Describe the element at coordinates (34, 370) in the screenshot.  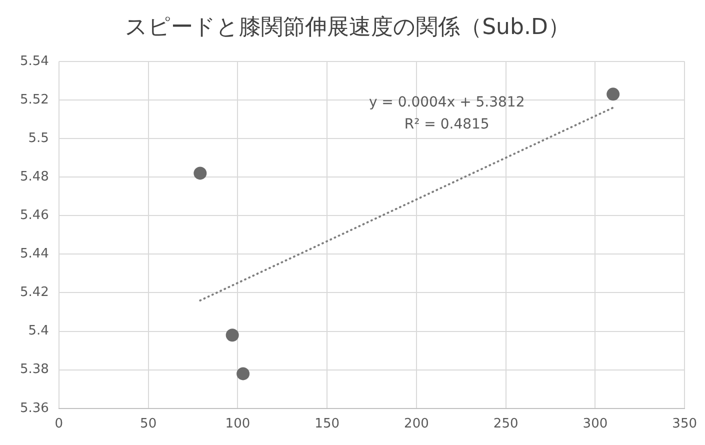
I see `y-tick-label: 5.38` at that location.